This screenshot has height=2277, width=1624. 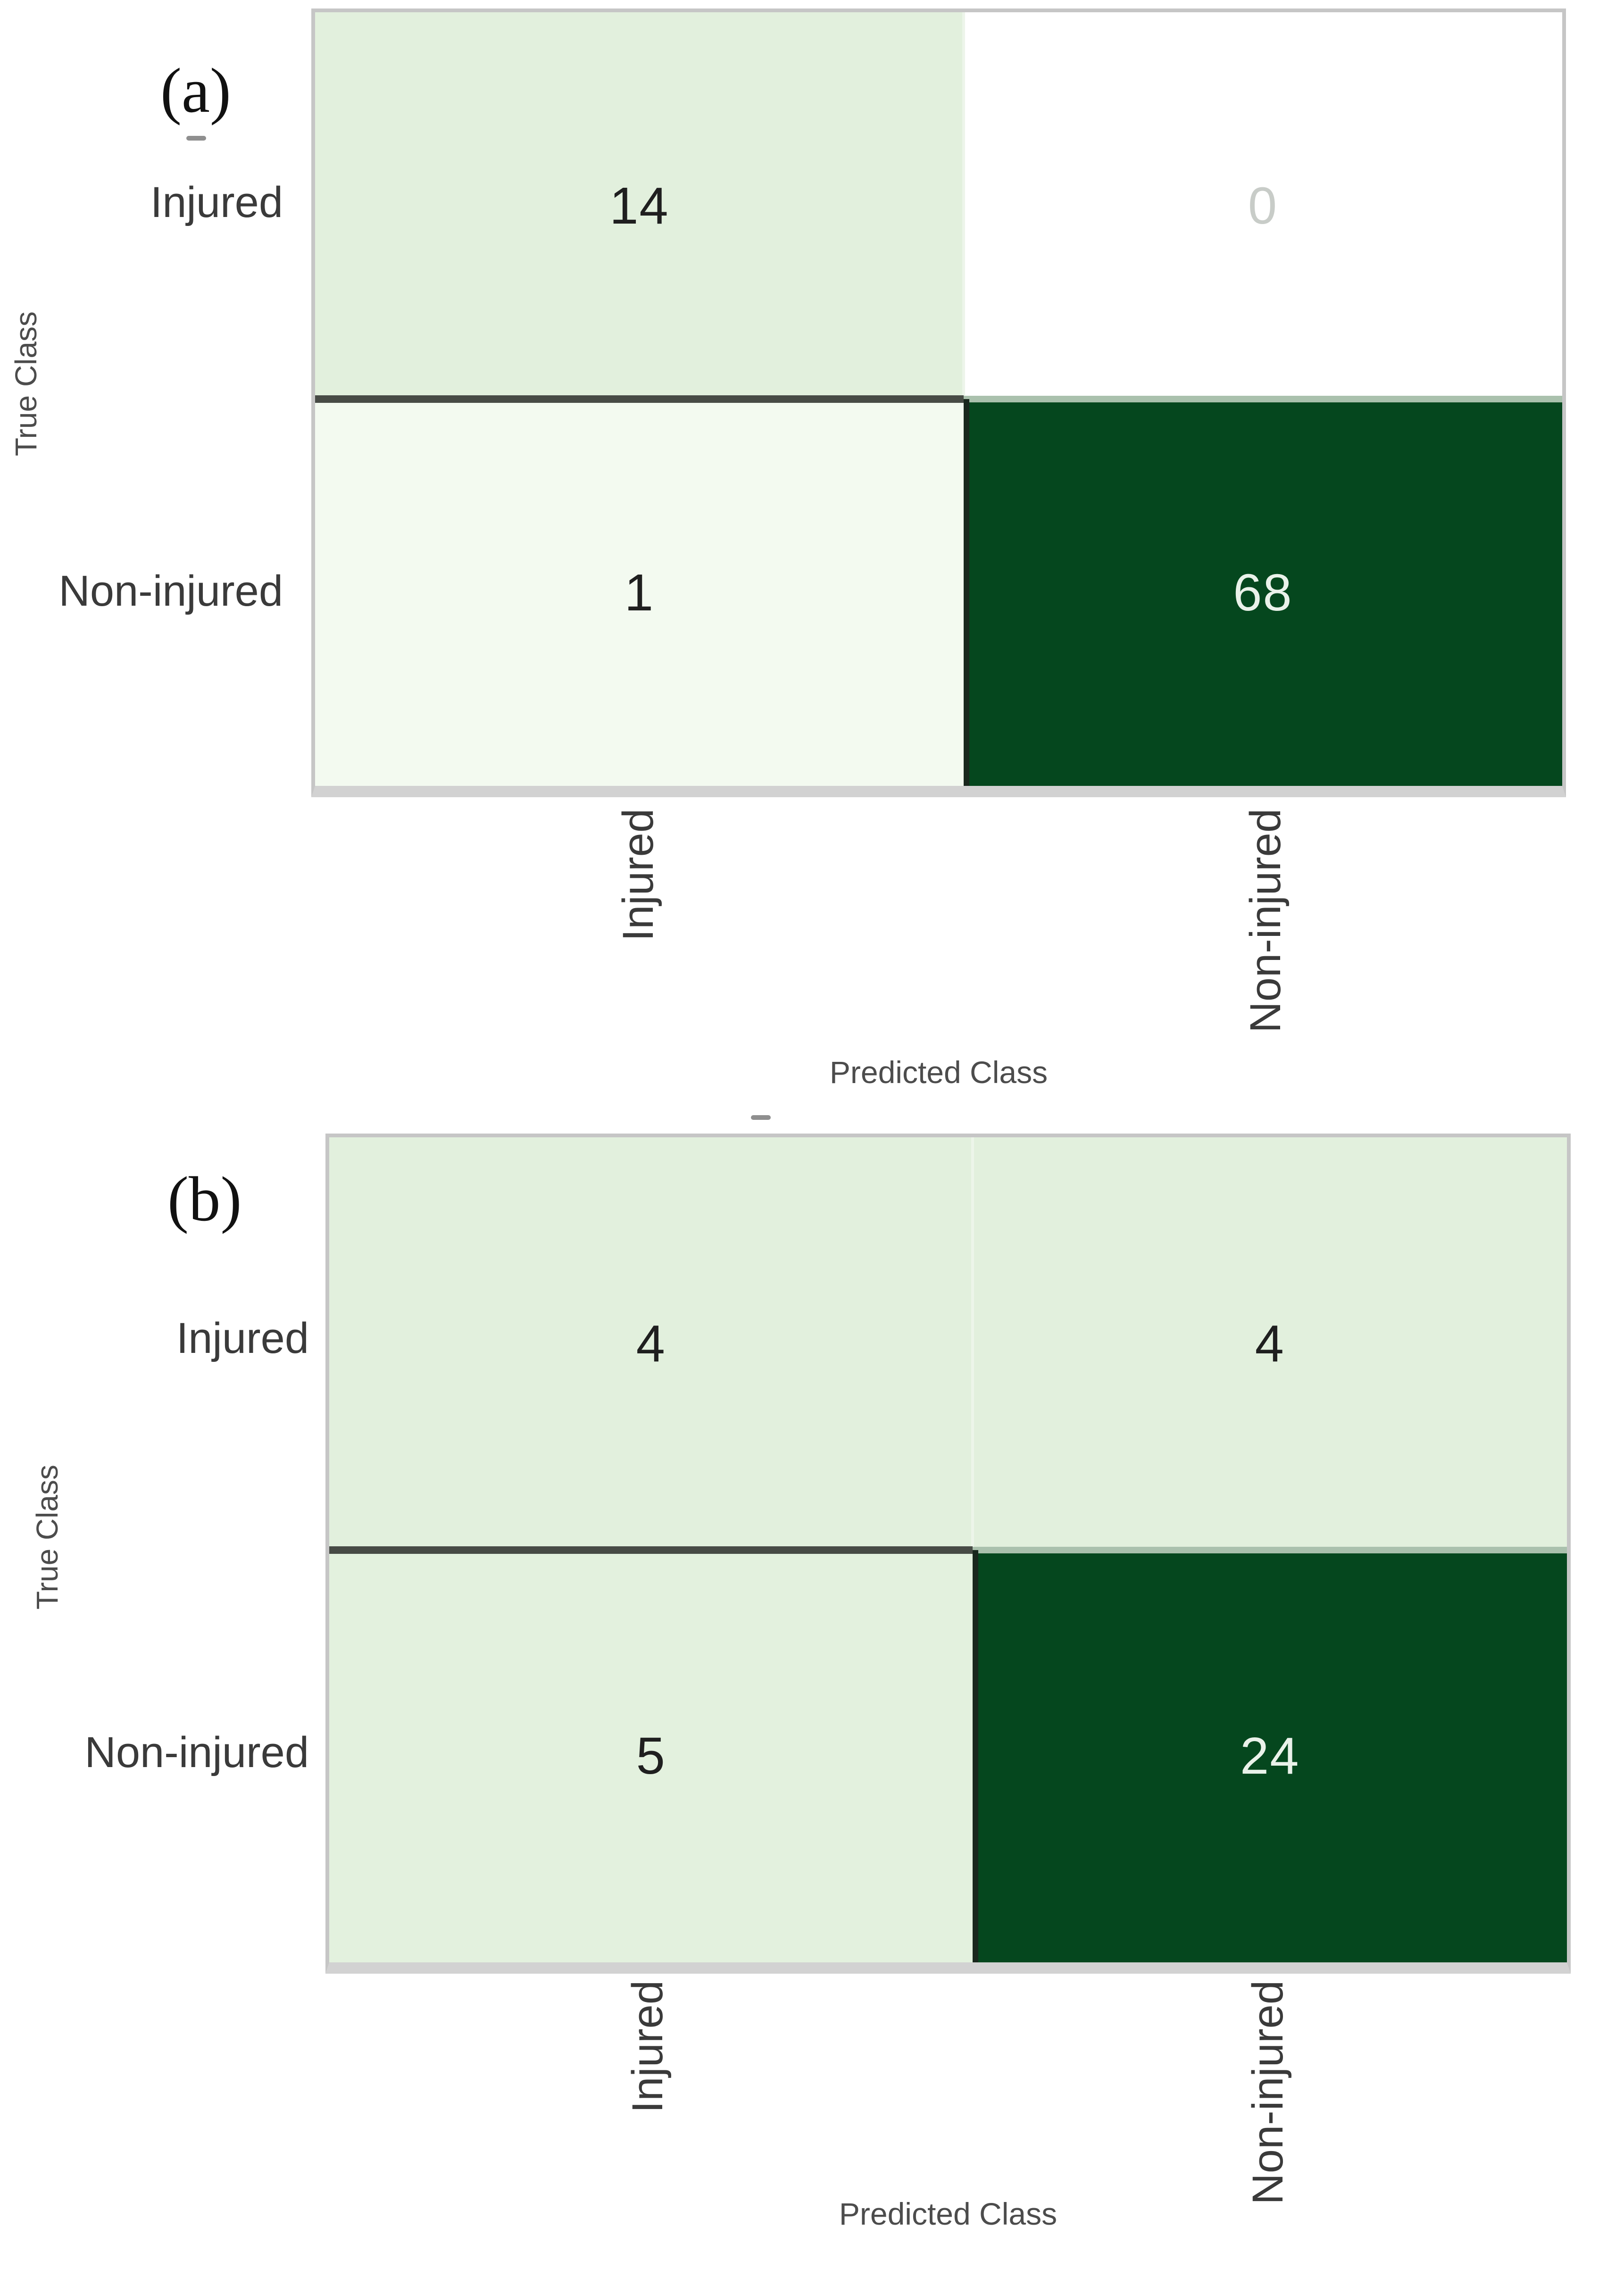 I want to click on row-divider-sage-a, so click(x=1262, y=399).